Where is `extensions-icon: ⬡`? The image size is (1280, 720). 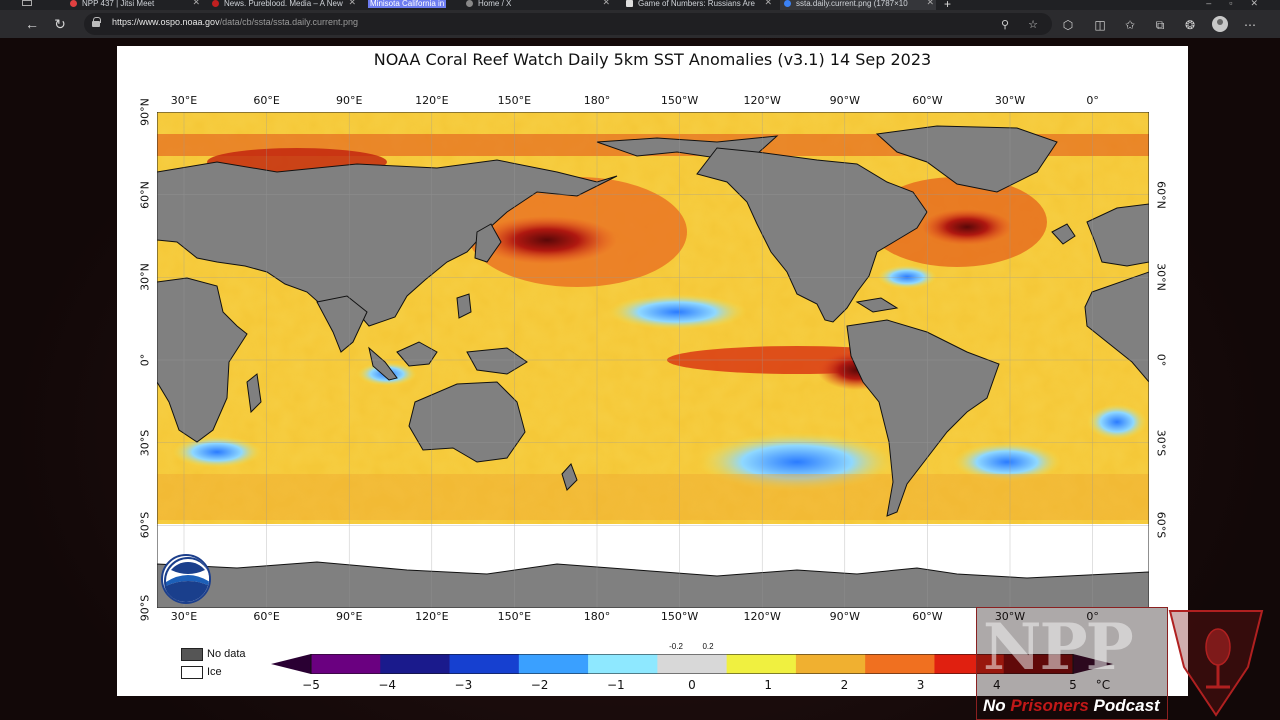
extensions-icon: ⬡ is located at coordinates (1068, 25).